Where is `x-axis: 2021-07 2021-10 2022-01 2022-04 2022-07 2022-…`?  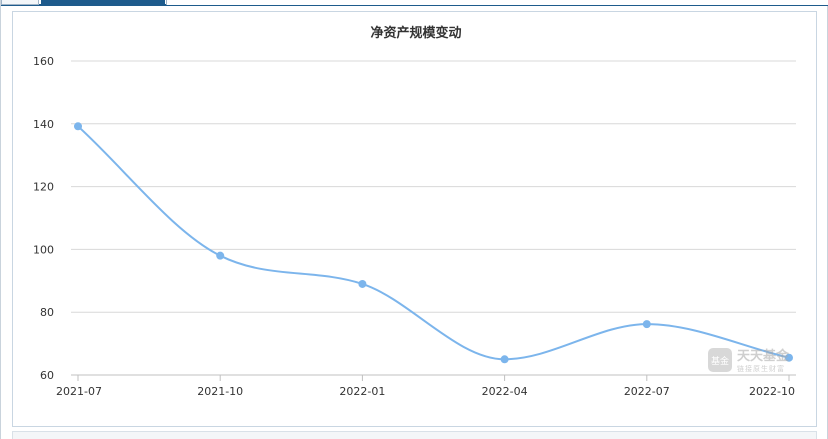 x-axis: 2021-07 2021-10 2022-01 2022-04 2022-07 2022-… is located at coordinates (426, 386).